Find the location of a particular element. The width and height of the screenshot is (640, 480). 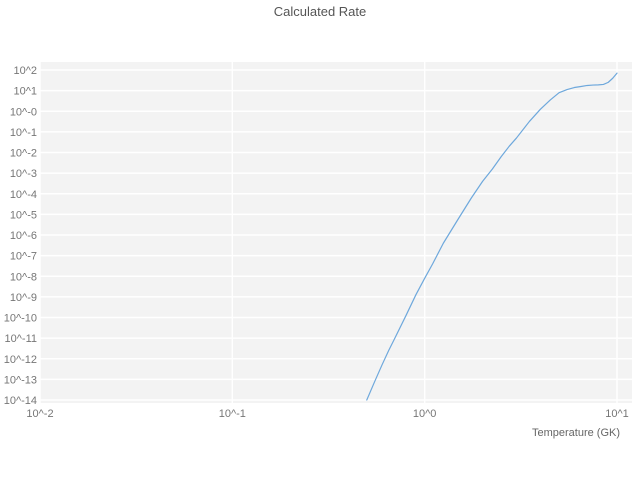

y-tick-label: 10^-13 is located at coordinates (20, 380).